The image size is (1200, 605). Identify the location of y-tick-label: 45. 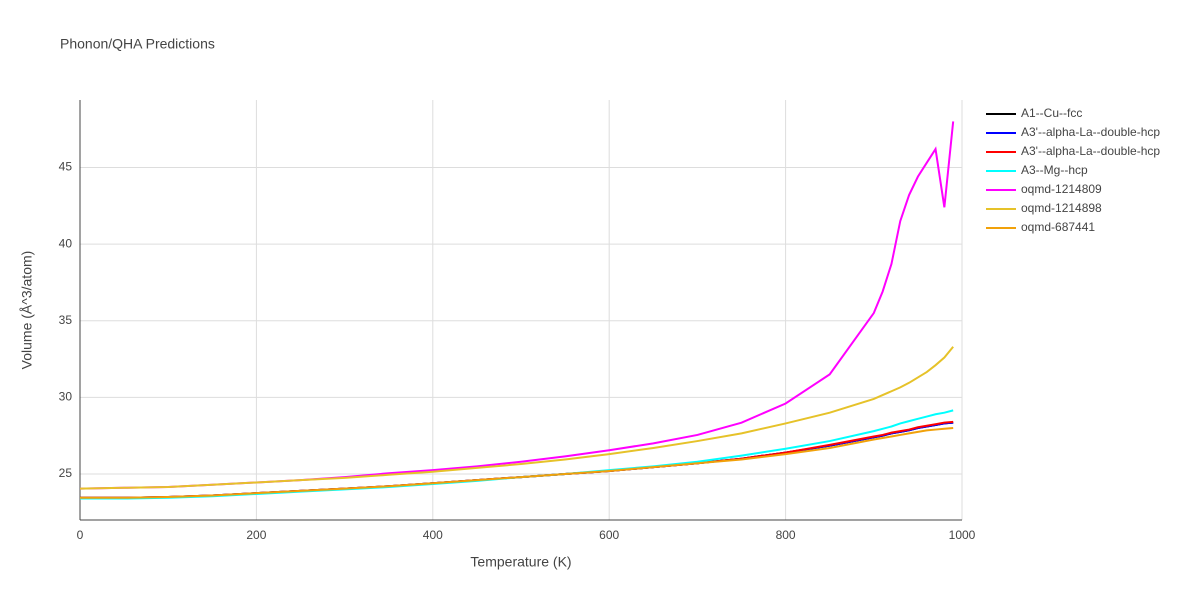
(66, 167).